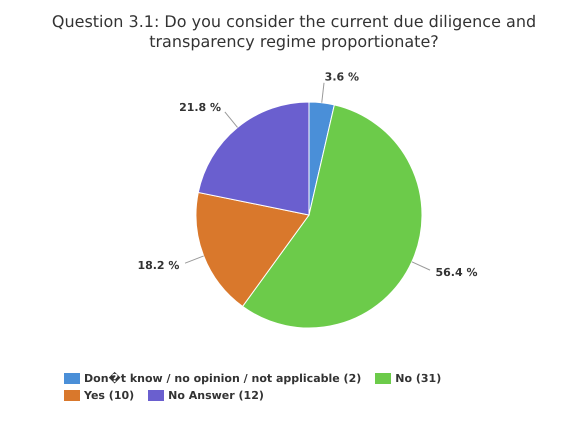 This screenshot has height=438, width=588. What do you see at coordinates (200, 107) in the screenshot?
I see `data-label: 21.8 %` at bounding box center [200, 107].